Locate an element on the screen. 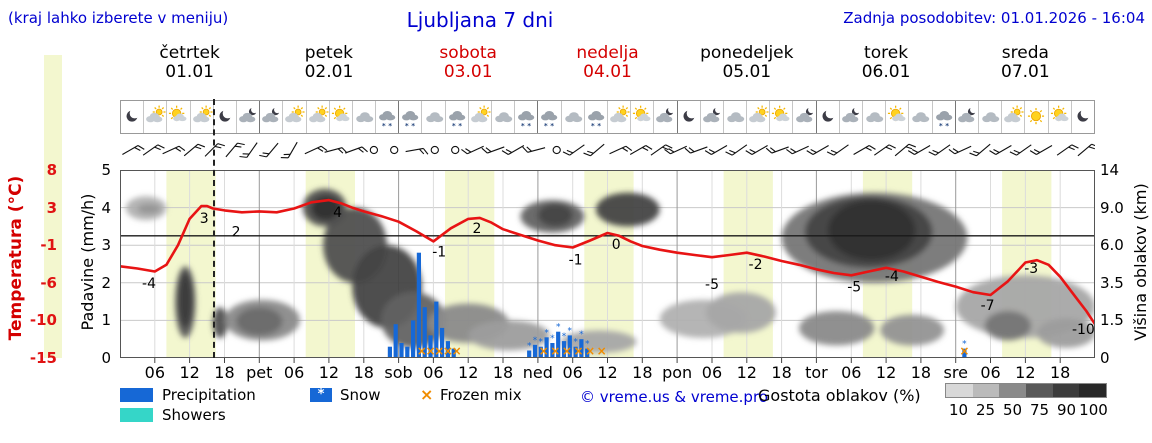  day-date: 02.01 is located at coordinates (329, 72).